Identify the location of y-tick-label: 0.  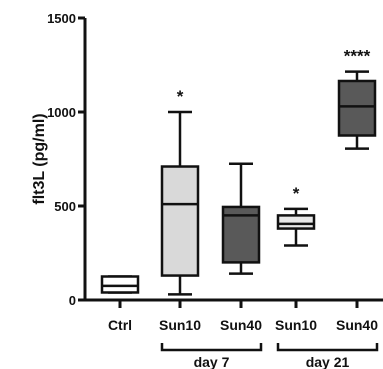
(72, 300).